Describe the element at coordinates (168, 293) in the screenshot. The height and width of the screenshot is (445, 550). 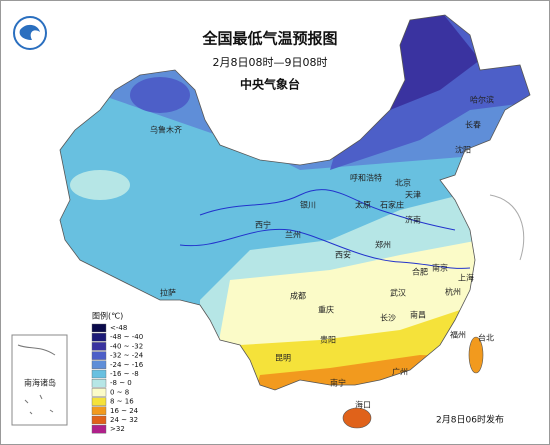
I see `city: 拉萨` at that location.